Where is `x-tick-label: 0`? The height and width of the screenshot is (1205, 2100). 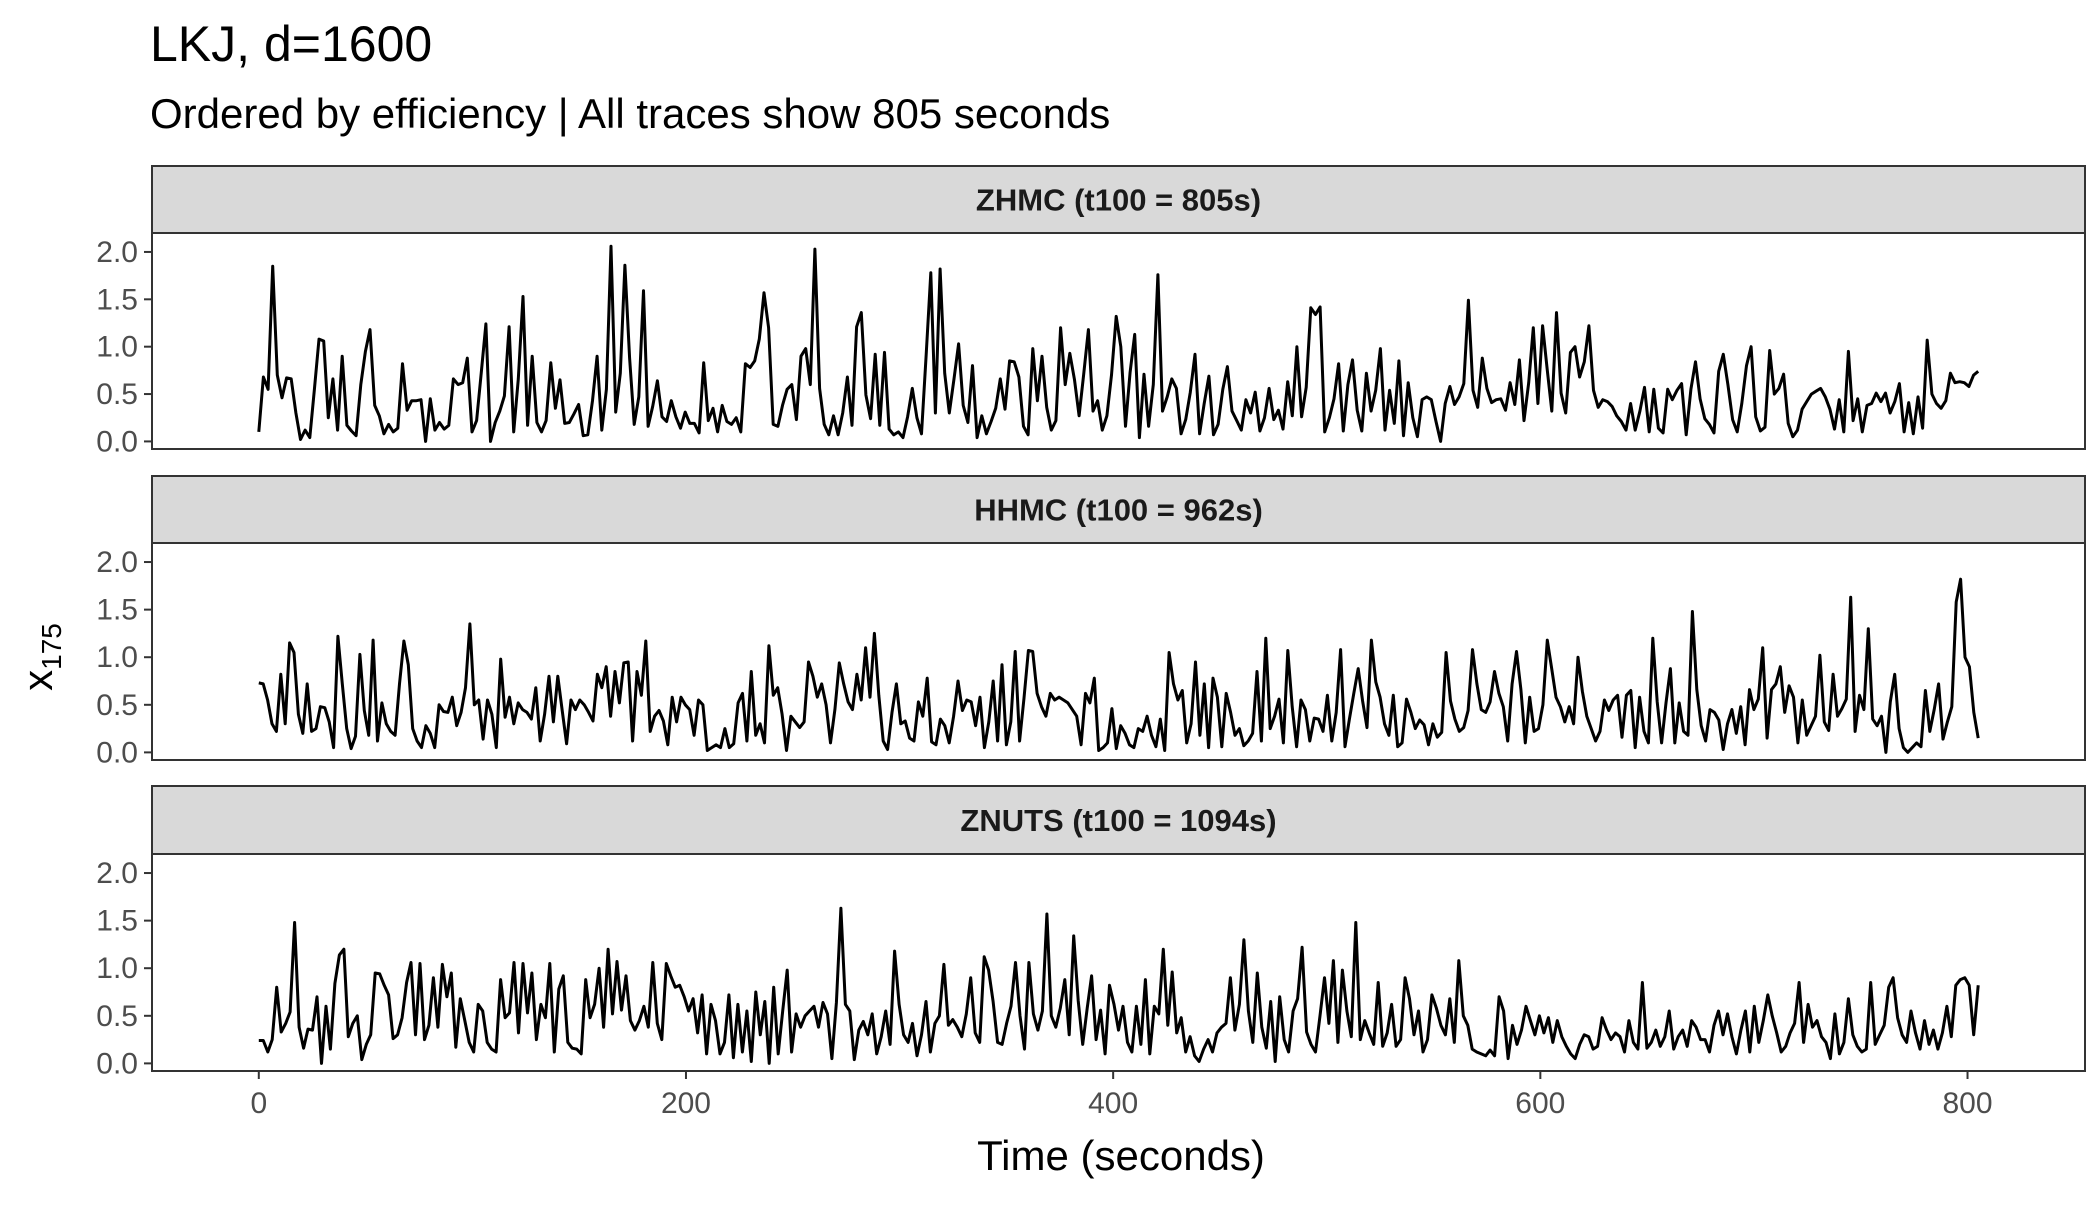 x-tick-label: 0 is located at coordinates (258, 1103).